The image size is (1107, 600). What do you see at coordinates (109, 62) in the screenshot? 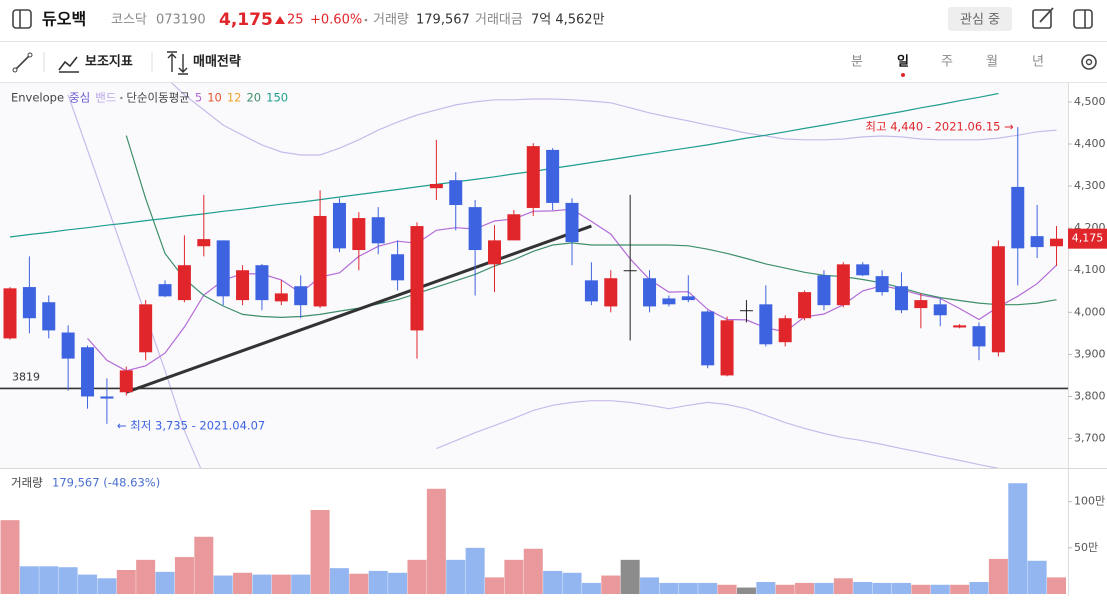
I see `indicator-button: 보조지표` at bounding box center [109, 62].